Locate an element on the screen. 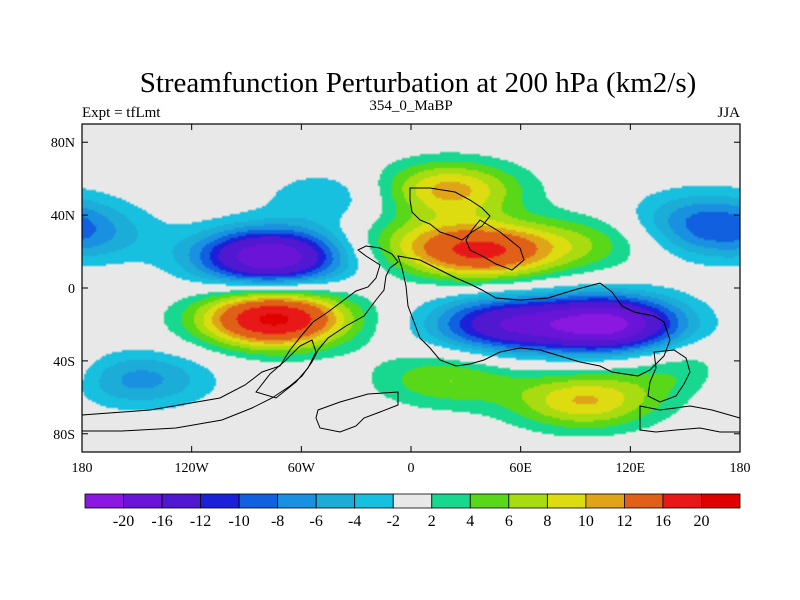 This screenshot has width=800, height=600. colorbar-label: -4 is located at coordinates (354, 521).